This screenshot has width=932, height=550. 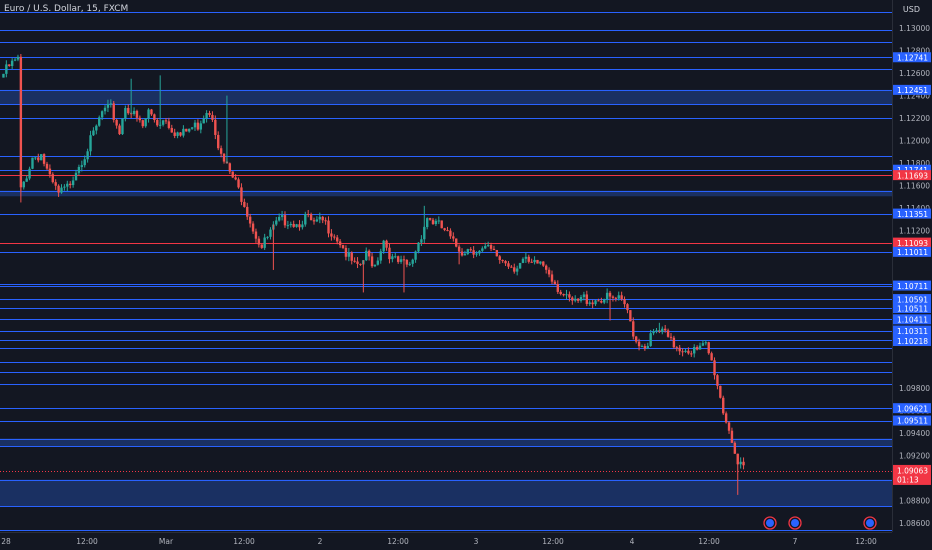 I want to click on price-label: 1.11351, so click(x=912, y=214).